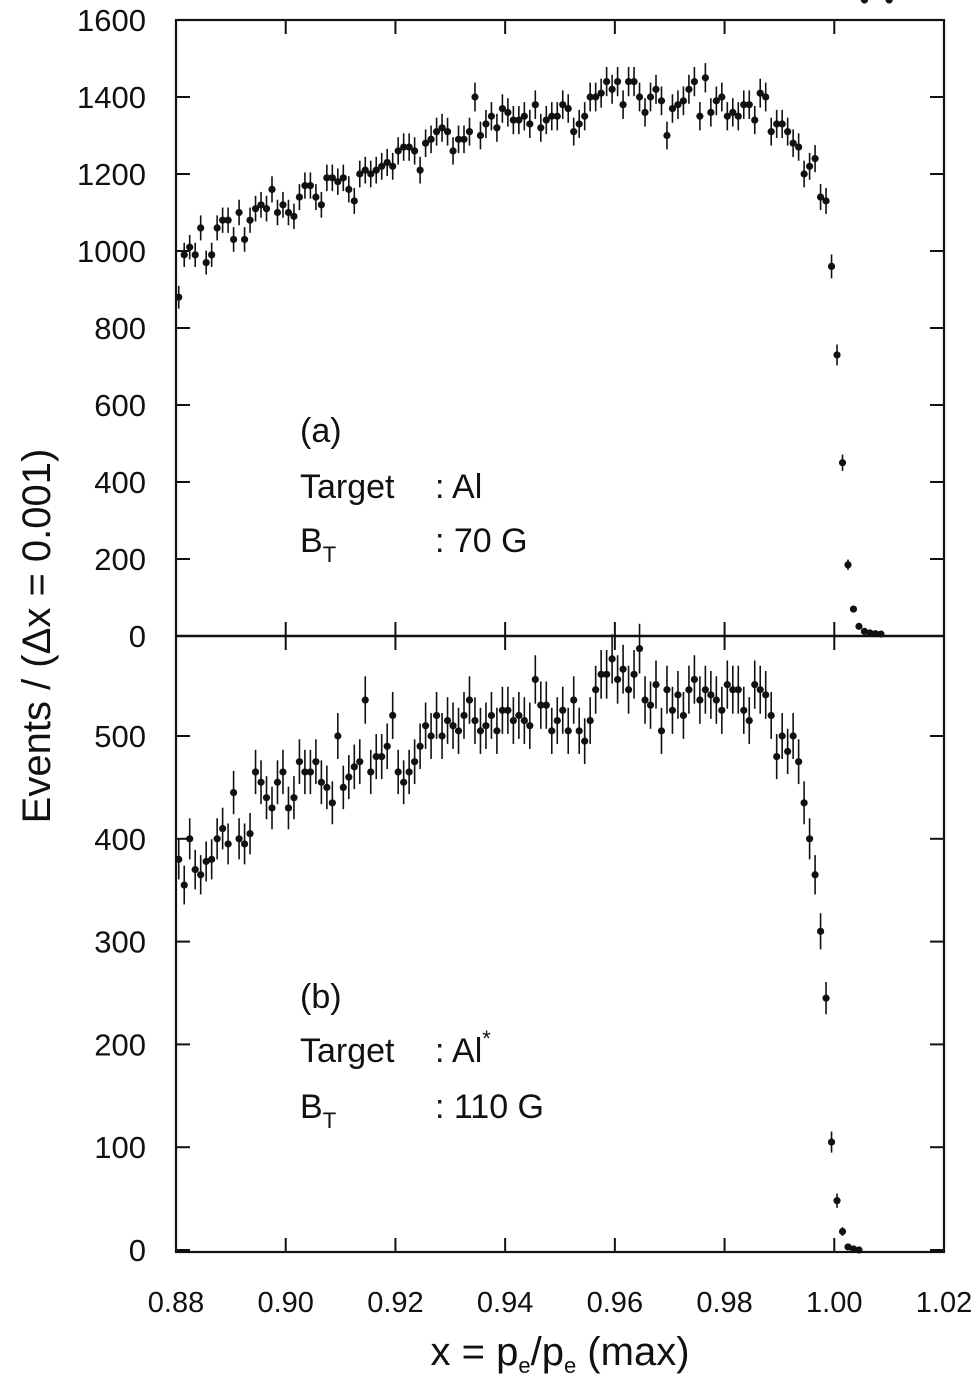 The image size is (979, 1383). I want to click on x-tick-label: 0.92, so click(395, 1303).